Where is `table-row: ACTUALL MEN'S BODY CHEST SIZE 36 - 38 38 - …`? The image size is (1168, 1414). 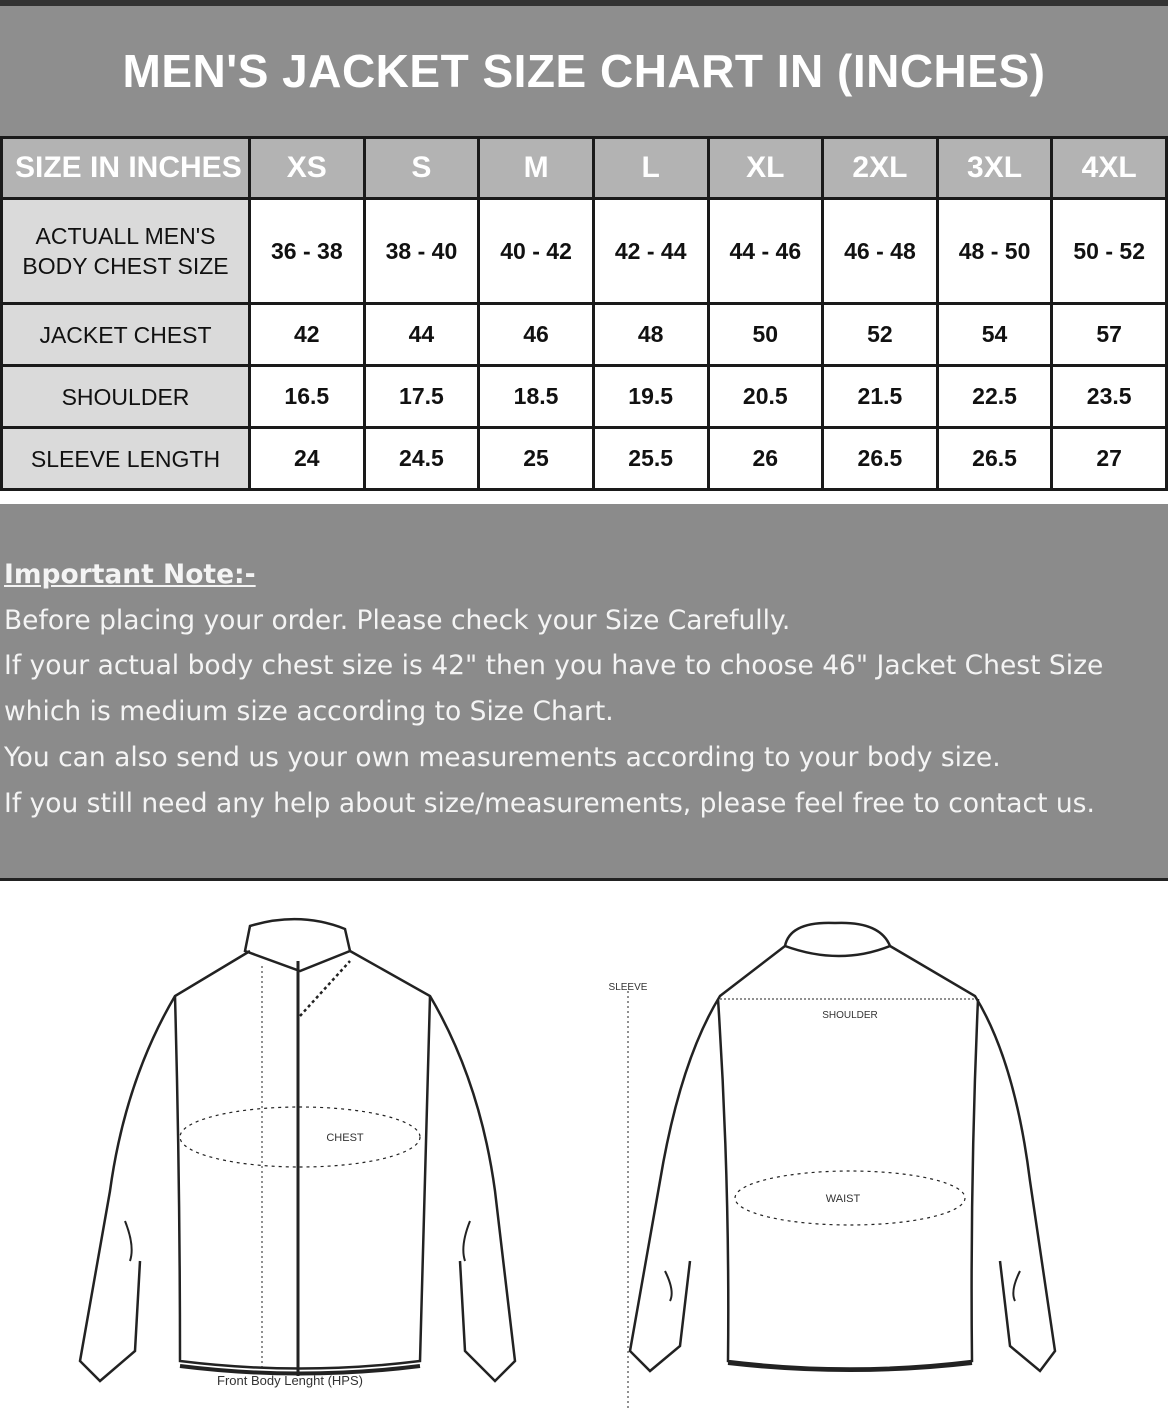 table-row: ACTUALL MEN'S BODY CHEST SIZE 36 - 38 38 - … is located at coordinates (584, 251).